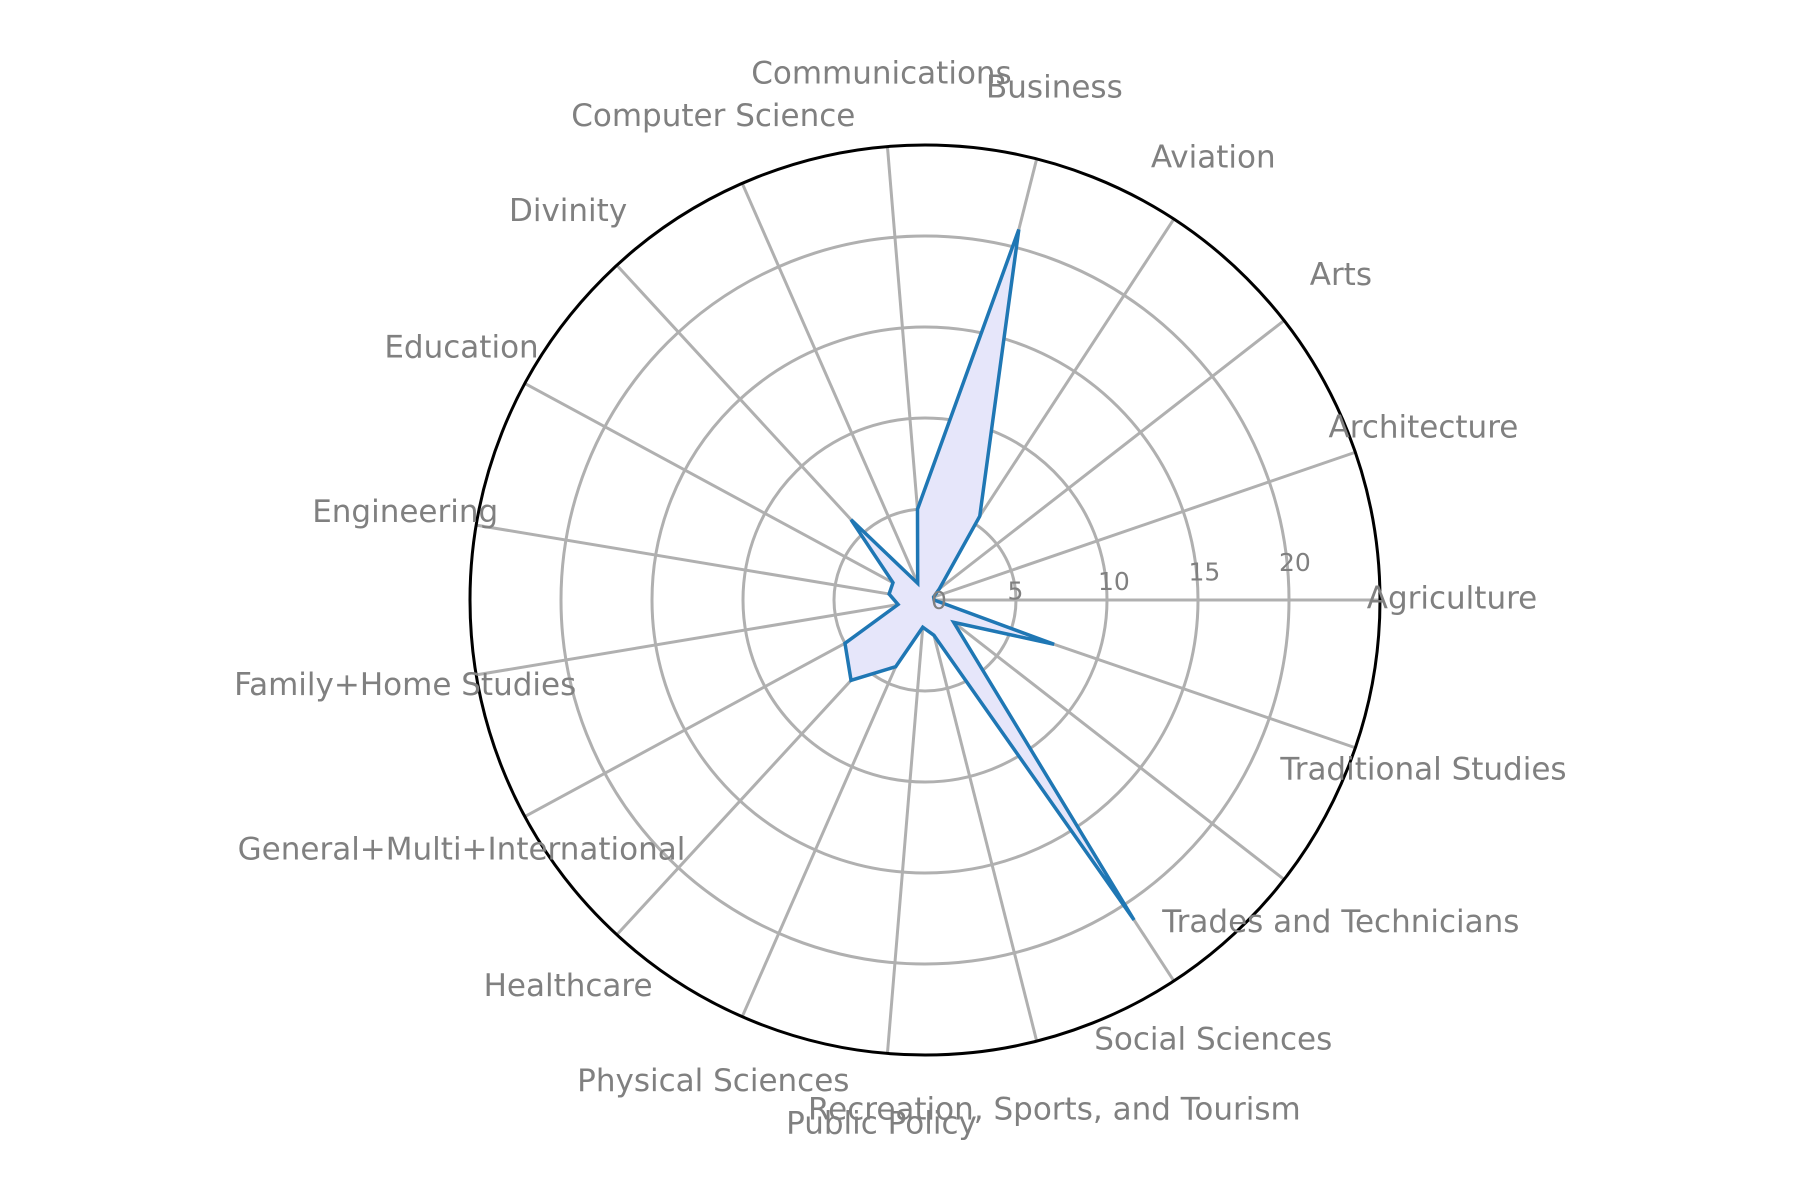  Describe the element at coordinates (462, 849) in the screenshot. I see `category-label: General+Multi+International` at that location.